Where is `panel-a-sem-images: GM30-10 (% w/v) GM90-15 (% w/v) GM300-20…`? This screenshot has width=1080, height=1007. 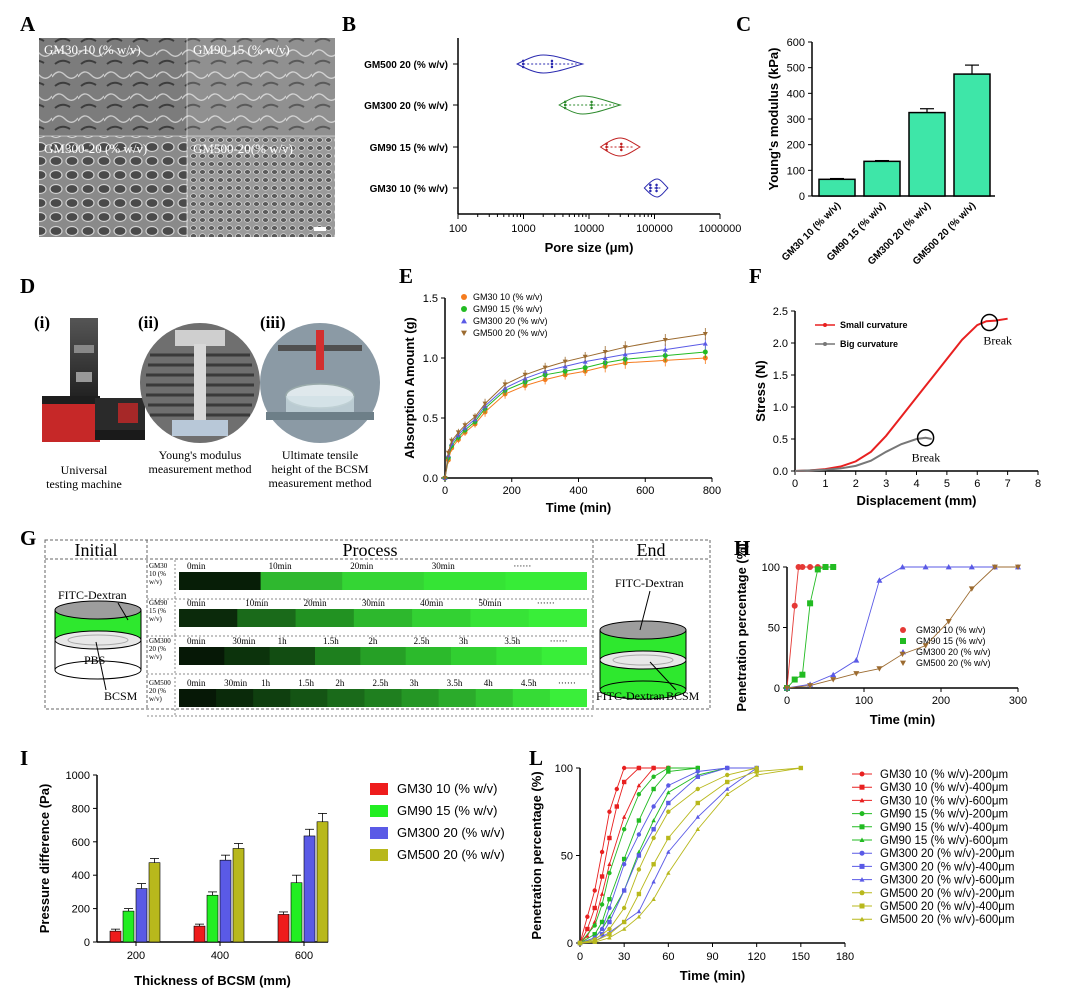
panel-a-sem-images: GM30-10 (% w/v) GM90-15 (% w/v) GM300-20… is located at coordinates (187, 137).